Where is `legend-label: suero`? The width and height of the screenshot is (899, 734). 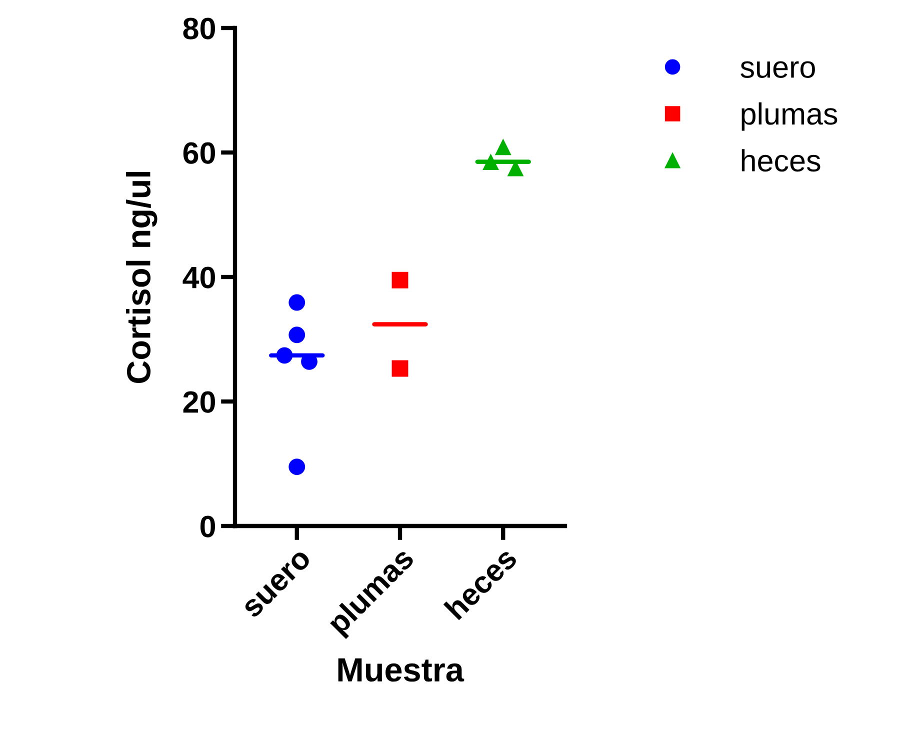 legend-label: suero is located at coordinates (777, 69).